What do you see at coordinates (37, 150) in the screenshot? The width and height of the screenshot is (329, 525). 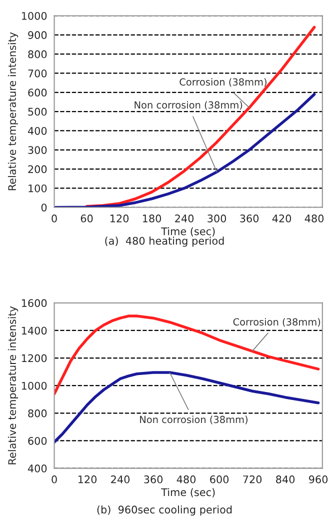 I see `y-tick-label: 300` at bounding box center [37, 150].